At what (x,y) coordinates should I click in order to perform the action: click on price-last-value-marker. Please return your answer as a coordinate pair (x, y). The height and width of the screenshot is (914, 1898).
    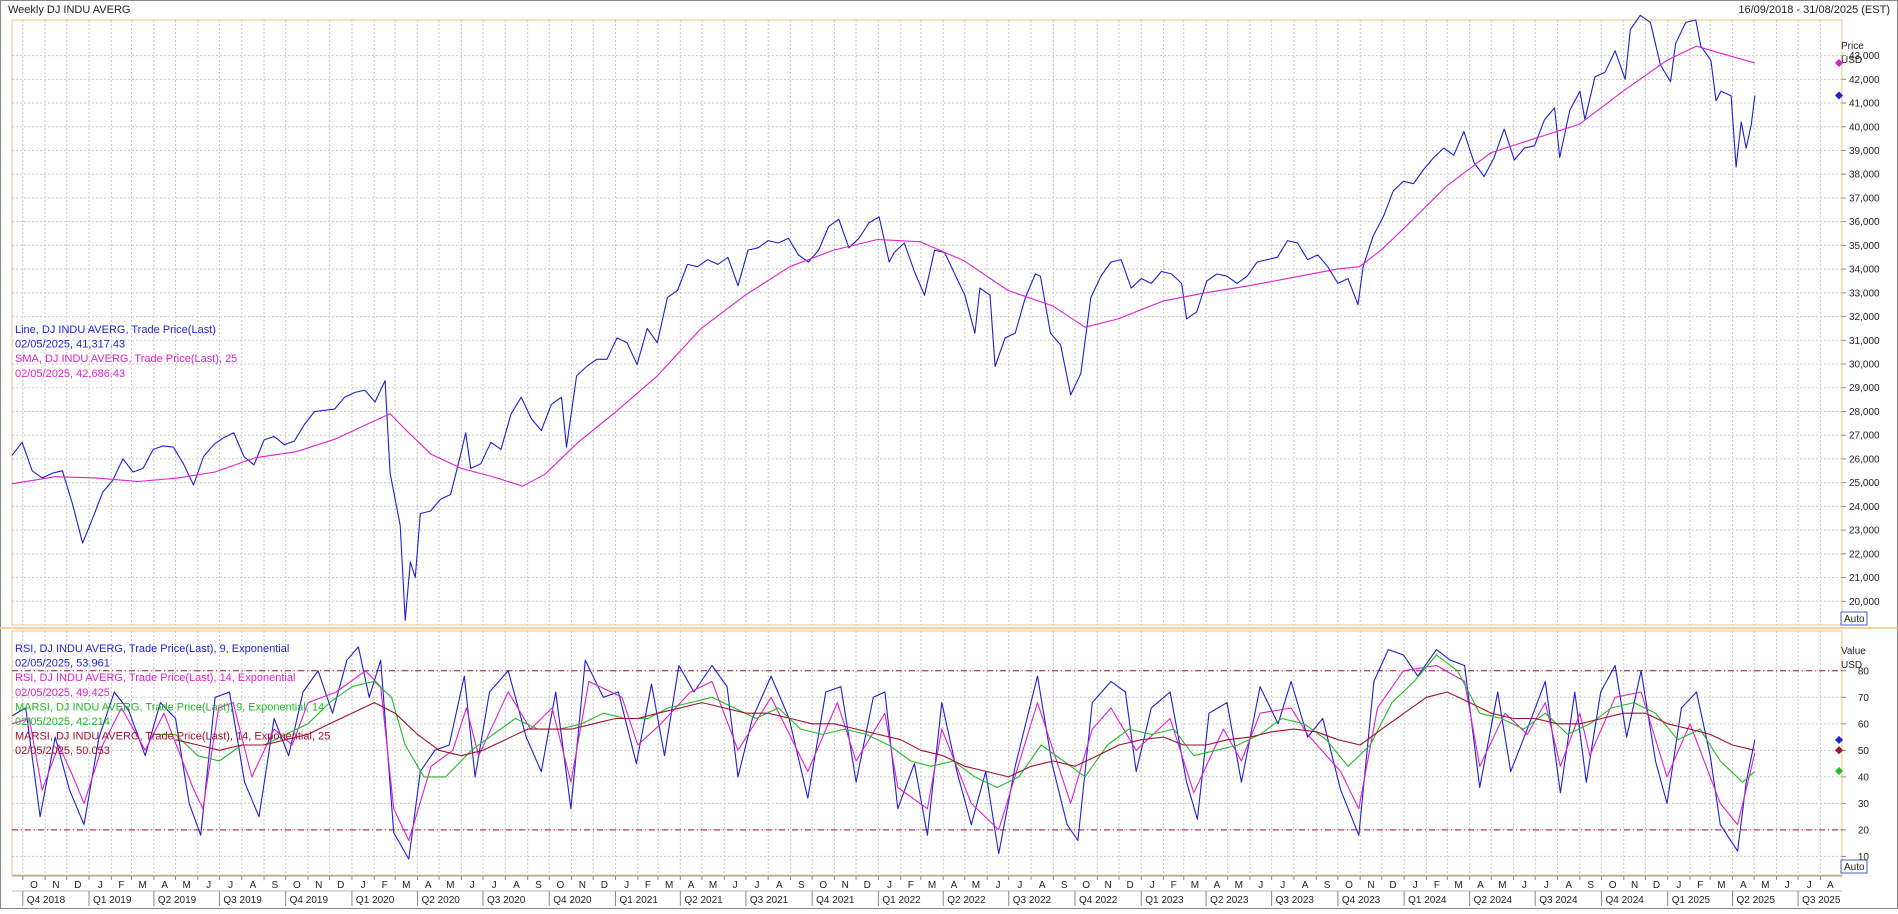
    Looking at the image, I should click on (1839, 95).